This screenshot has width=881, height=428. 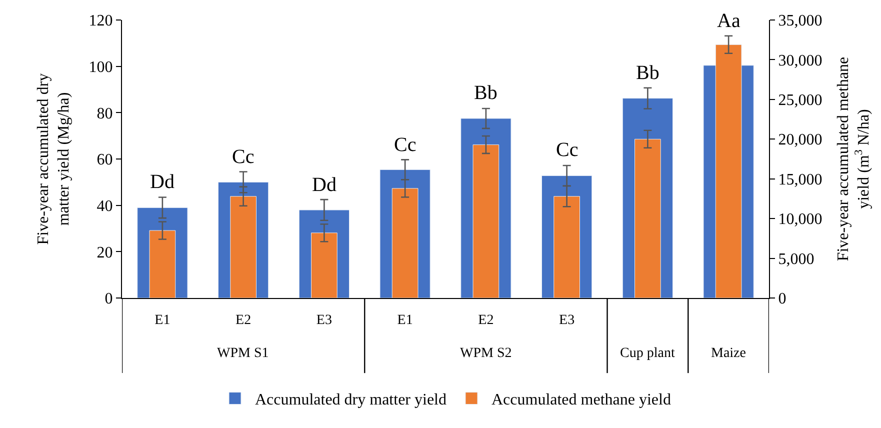 I want to click on y-tick-label: 120, so click(x=100, y=21).